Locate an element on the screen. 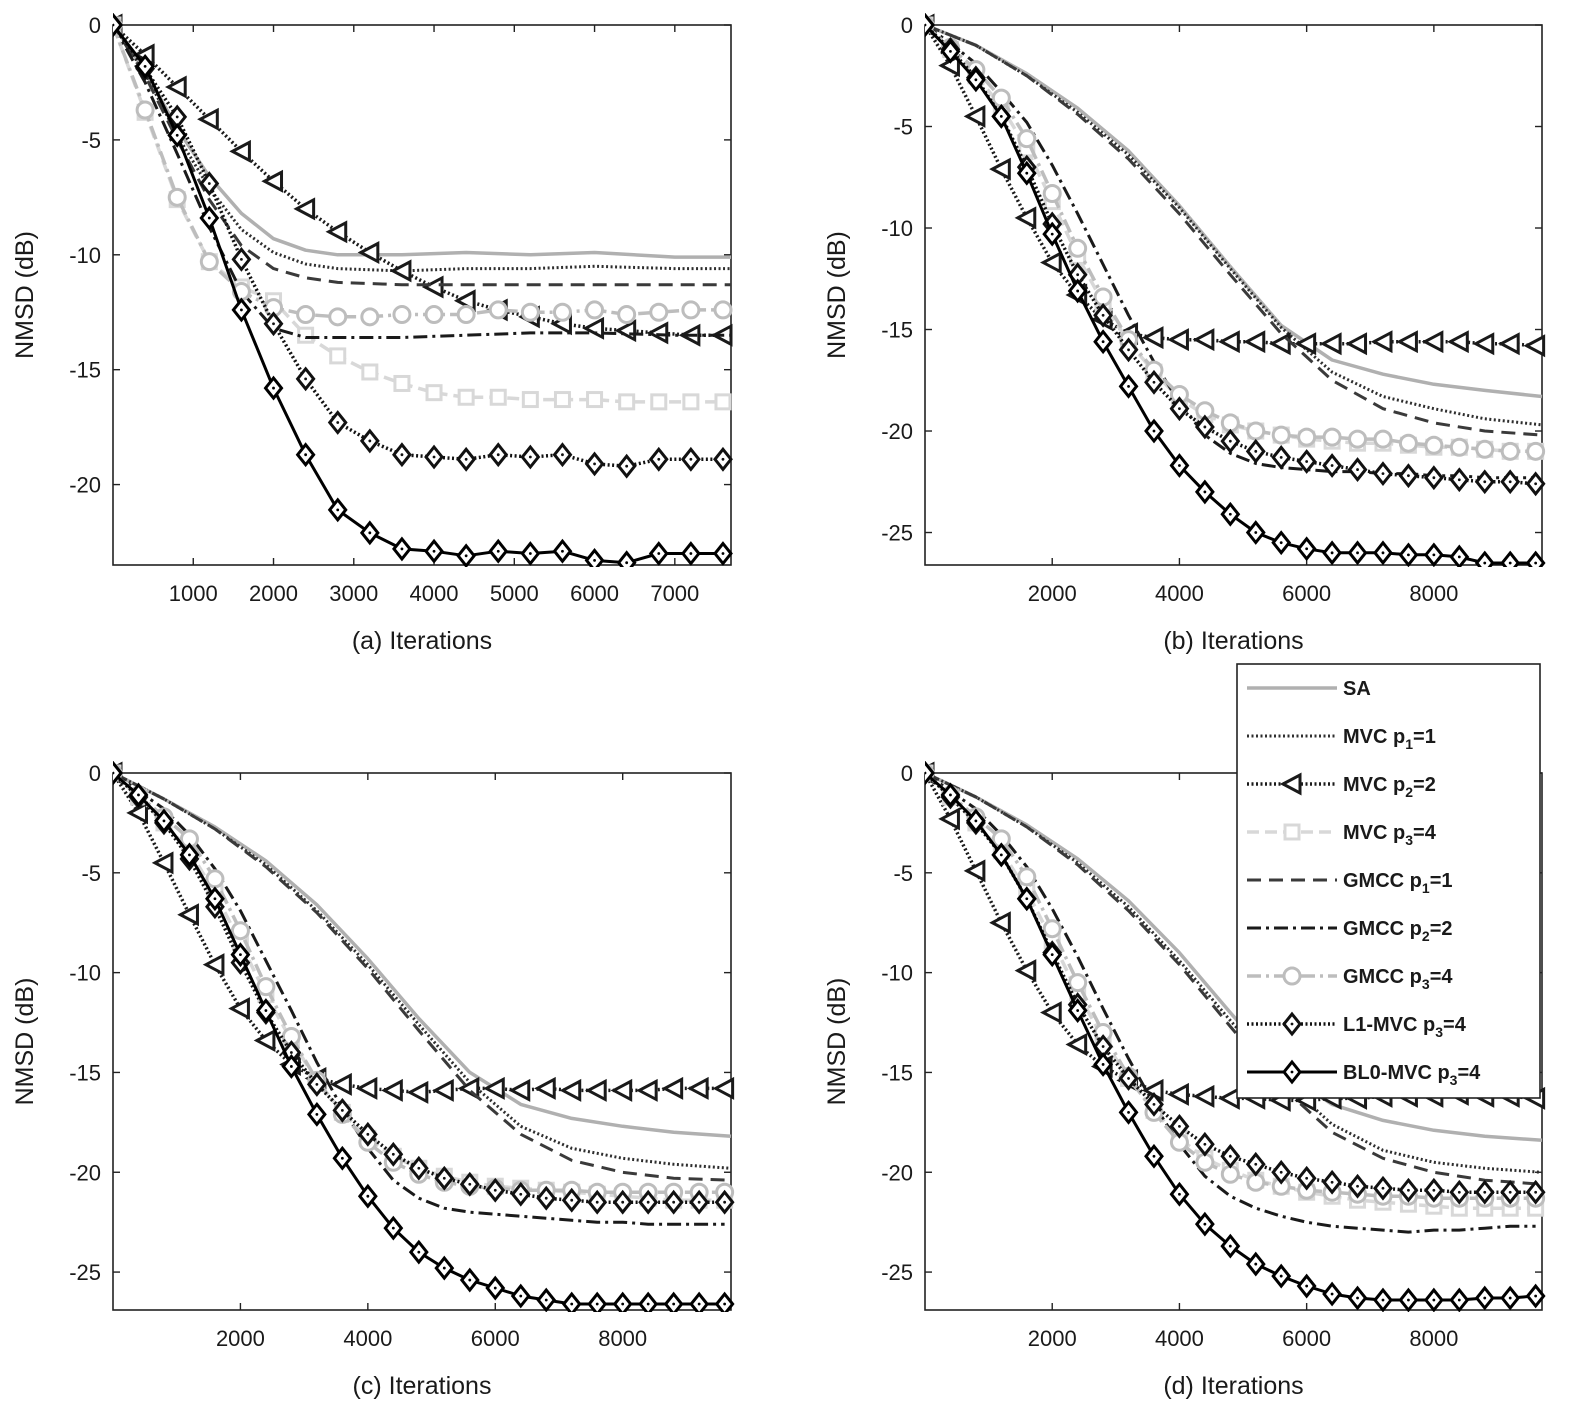 The height and width of the screenshot is (1423, 1575). panel-c-point-GMCC3 is located at coordinates (266, 987).